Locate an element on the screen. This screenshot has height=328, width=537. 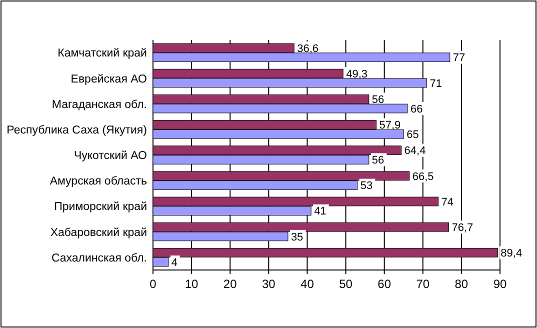
data-label: 64,4 is located at coordinates (415, 151).